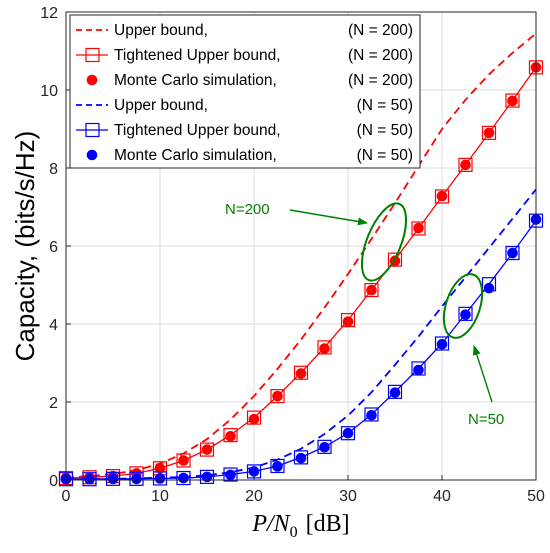 The height and width of the screenshot is (553, 550). I want to click on y-tick-label: 2, so click(53, 403).